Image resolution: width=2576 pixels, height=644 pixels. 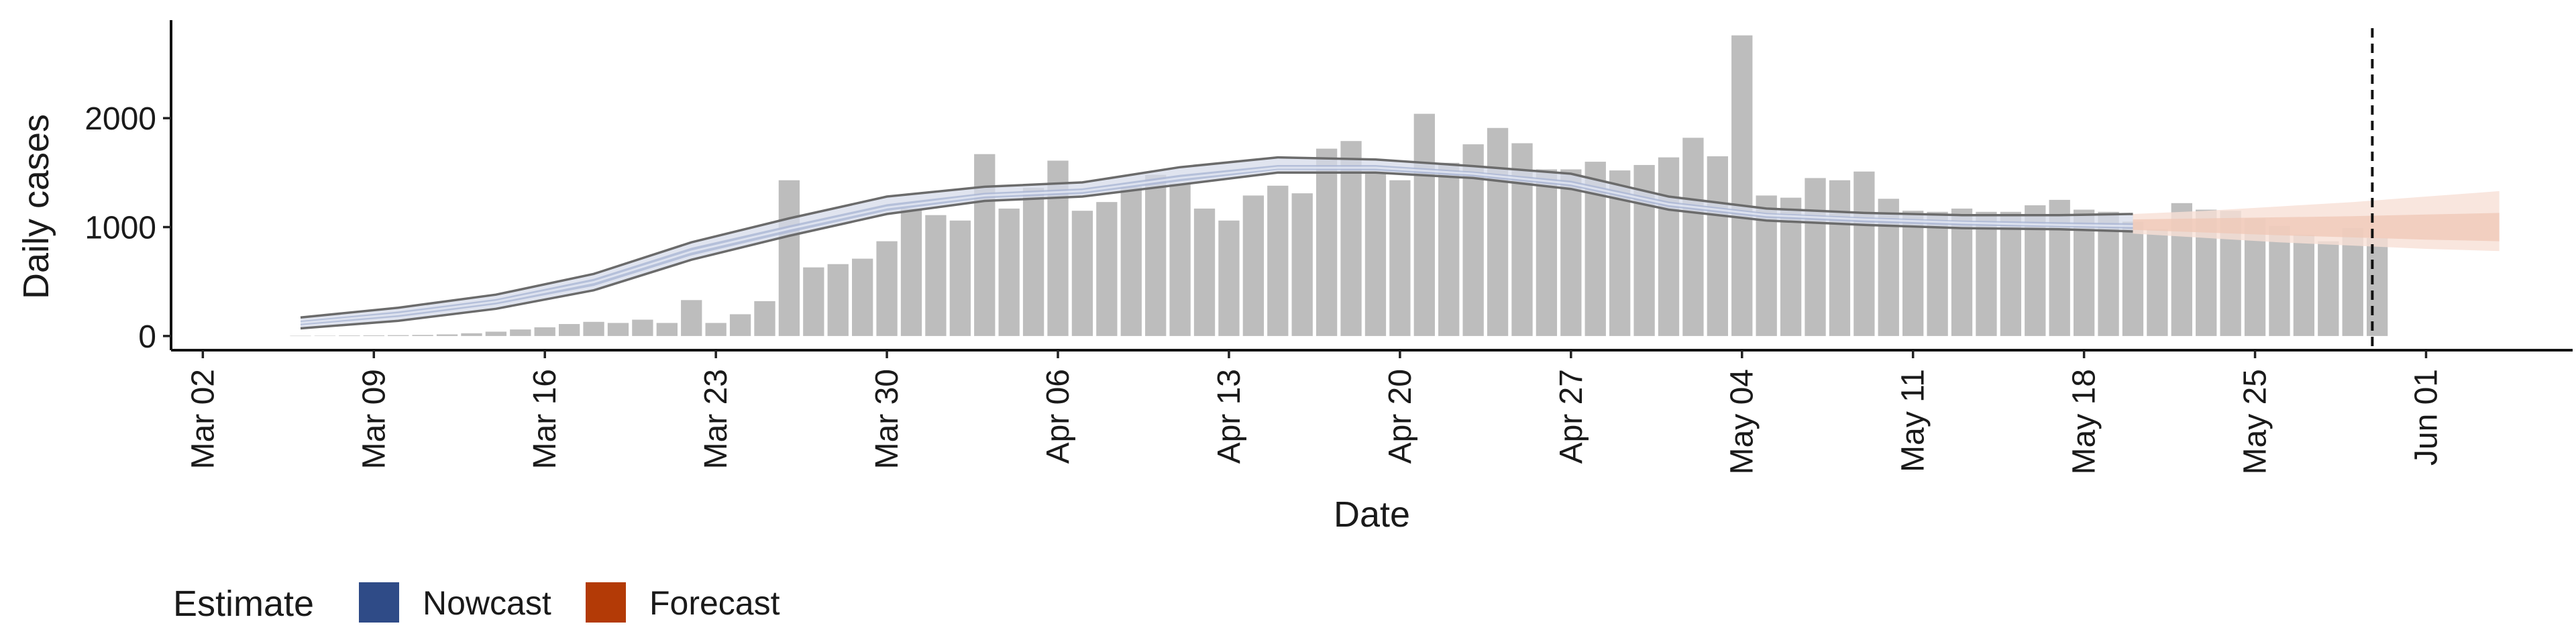 What do you see at coordinates (1372, 514) in the screenshot?
I see `x-axis-label: Date` at bounding box center [1372, 514].